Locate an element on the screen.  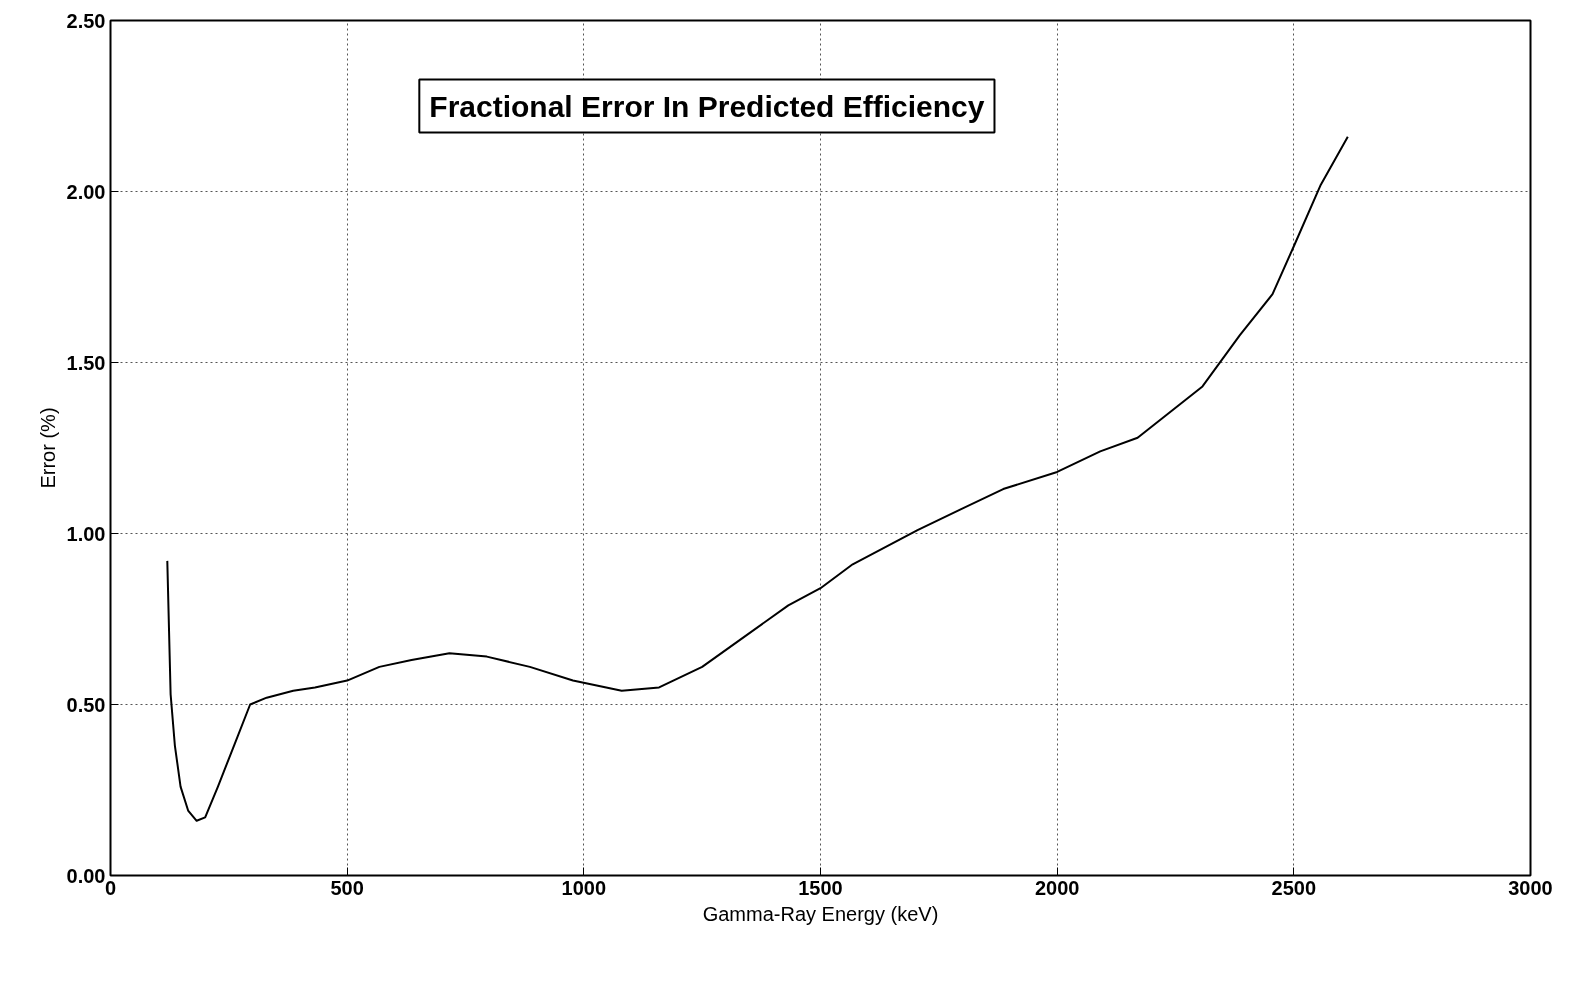
y-tick-label: 0.50 is located at coordinates (86, 704).